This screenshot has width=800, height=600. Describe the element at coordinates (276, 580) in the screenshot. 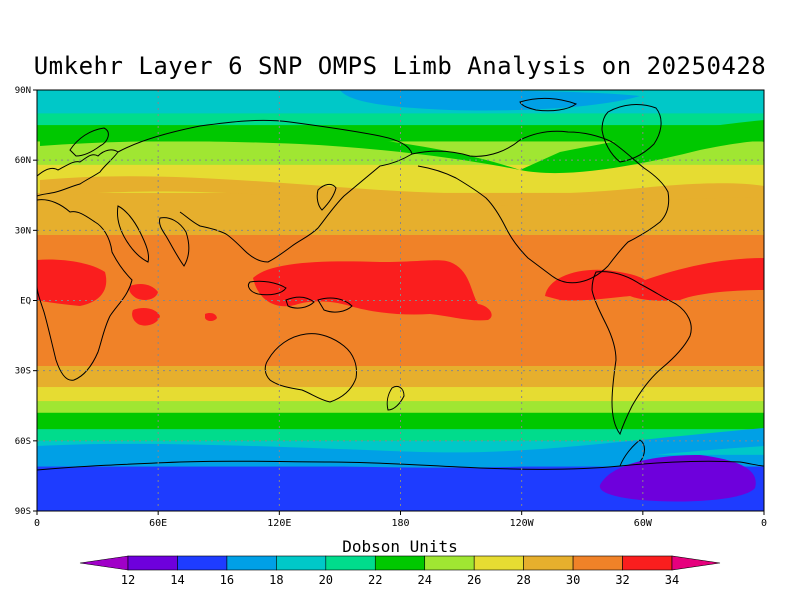

I see `colorbar-label: 18` at that location.